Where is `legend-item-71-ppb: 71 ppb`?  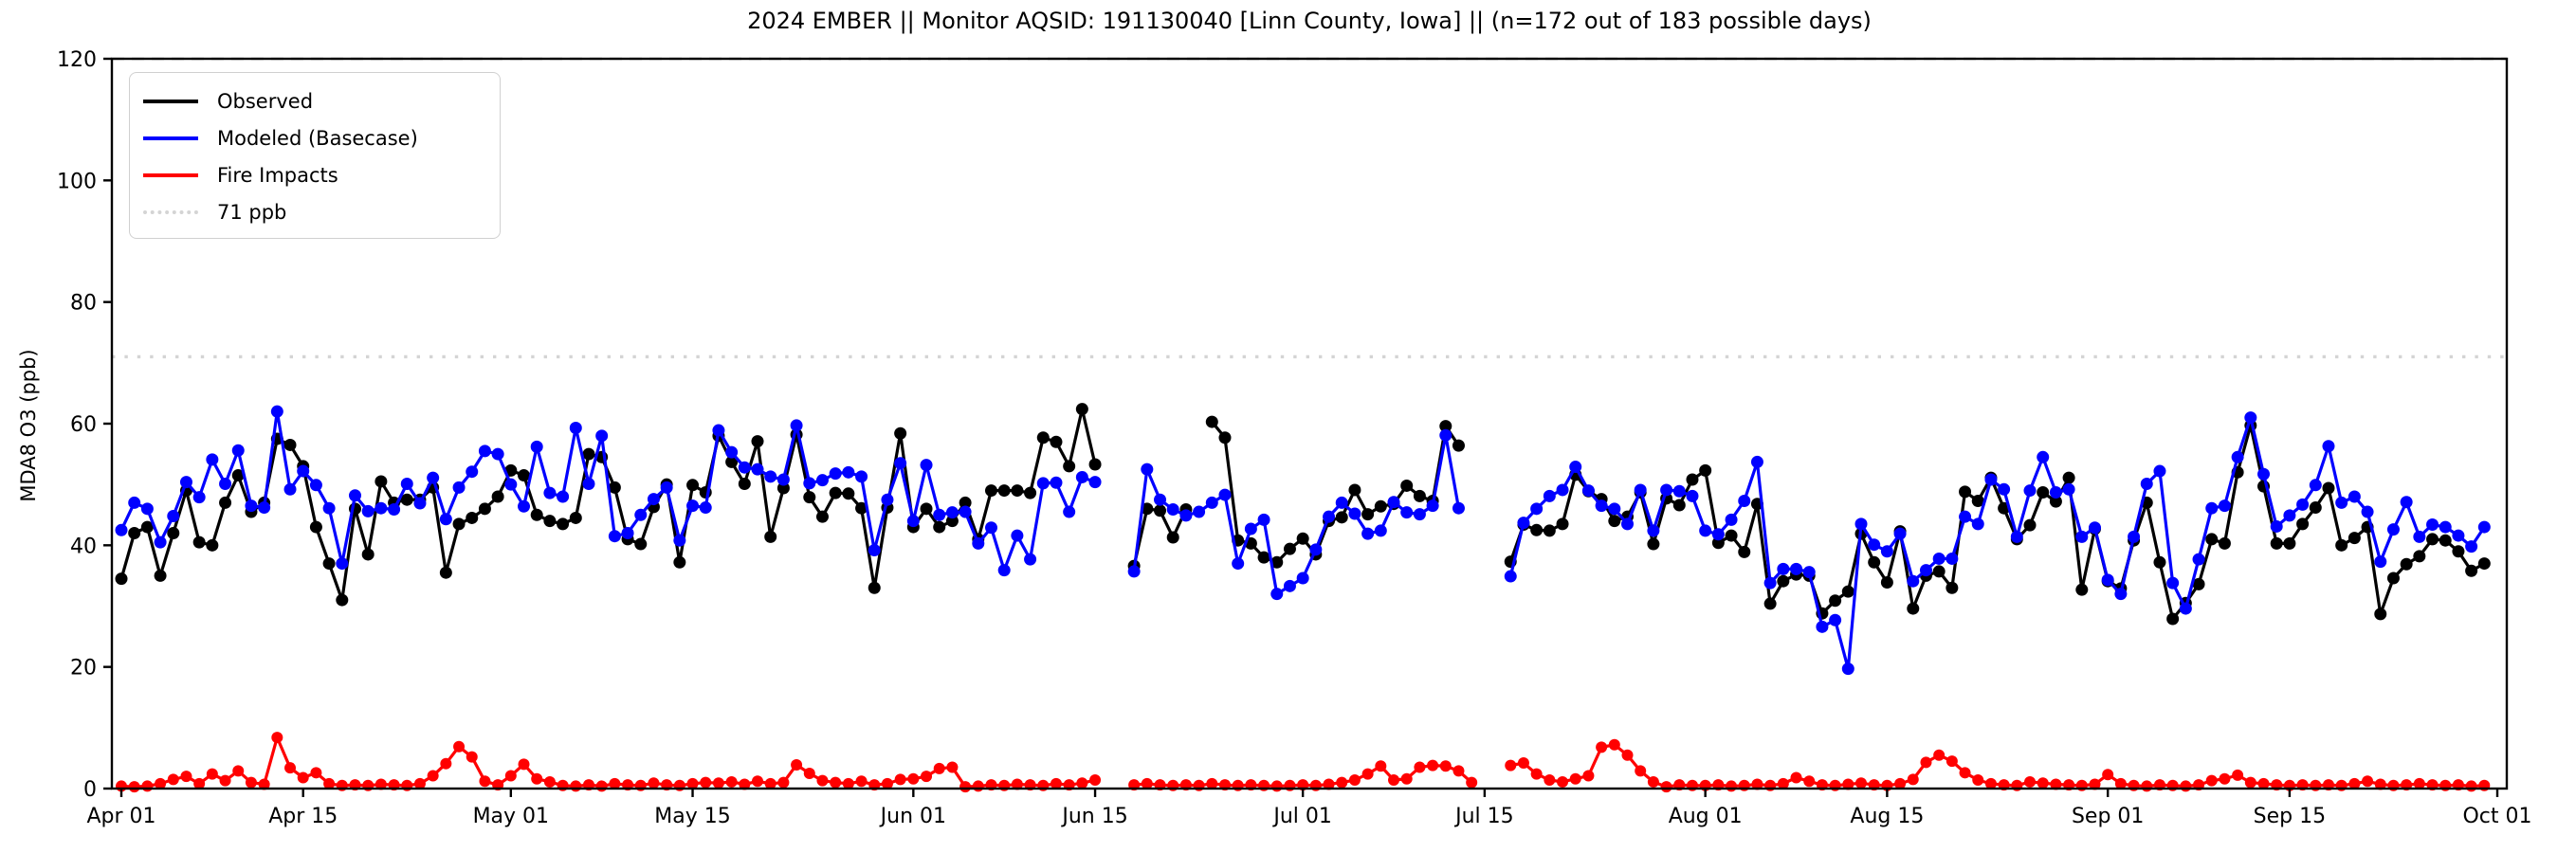
legend-item-71-ppb: 71 ppb is located at coordinates (313, 211).